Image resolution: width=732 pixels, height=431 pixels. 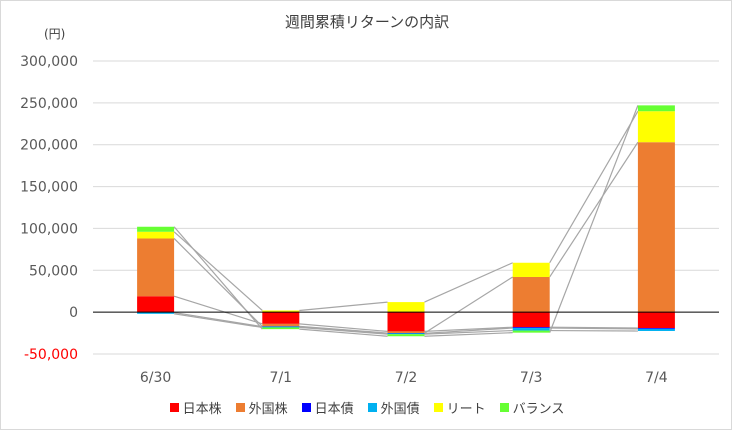 I want to click on legend-item: バランス, so click(x=532, y=407).